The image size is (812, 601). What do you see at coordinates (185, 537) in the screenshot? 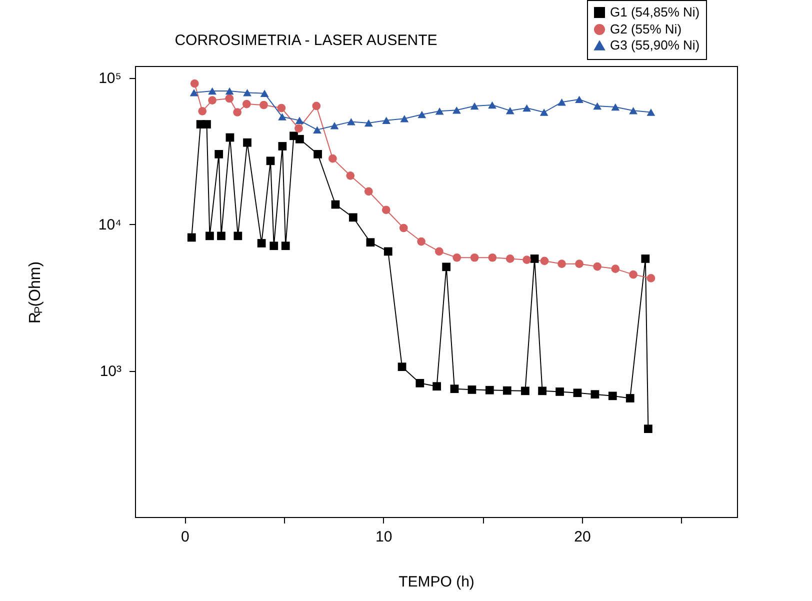
I see `x-tick-label: 0` at bounding box center [185, 537].